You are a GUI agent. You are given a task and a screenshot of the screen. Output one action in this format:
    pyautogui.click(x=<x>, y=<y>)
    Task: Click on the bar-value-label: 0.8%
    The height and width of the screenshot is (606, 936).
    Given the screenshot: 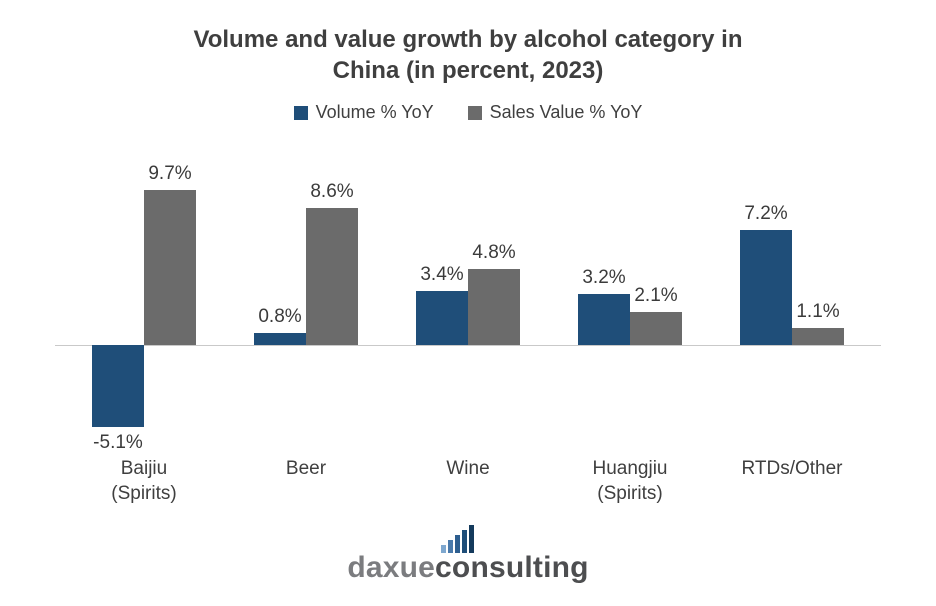 What is the action you would take?
    pyautogui.click(x=280, y=316)
    